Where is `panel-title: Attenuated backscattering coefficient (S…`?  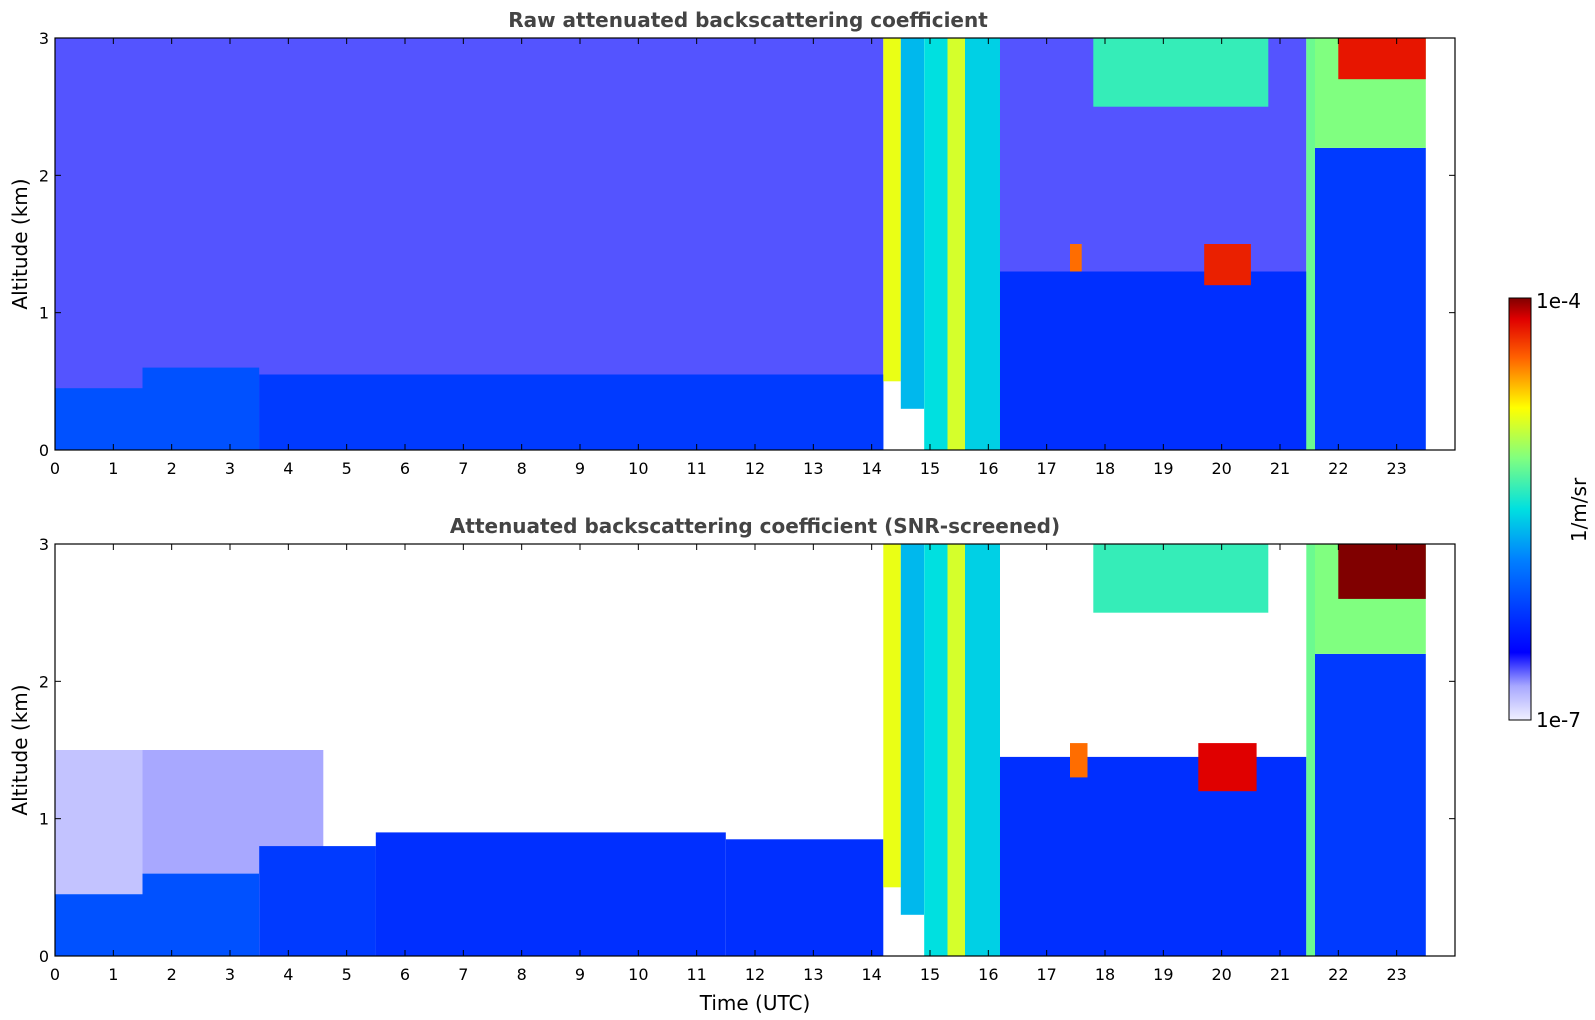
panel-title: Attenuated backscattering coefficient (S… is located at coordinates (755, 526).